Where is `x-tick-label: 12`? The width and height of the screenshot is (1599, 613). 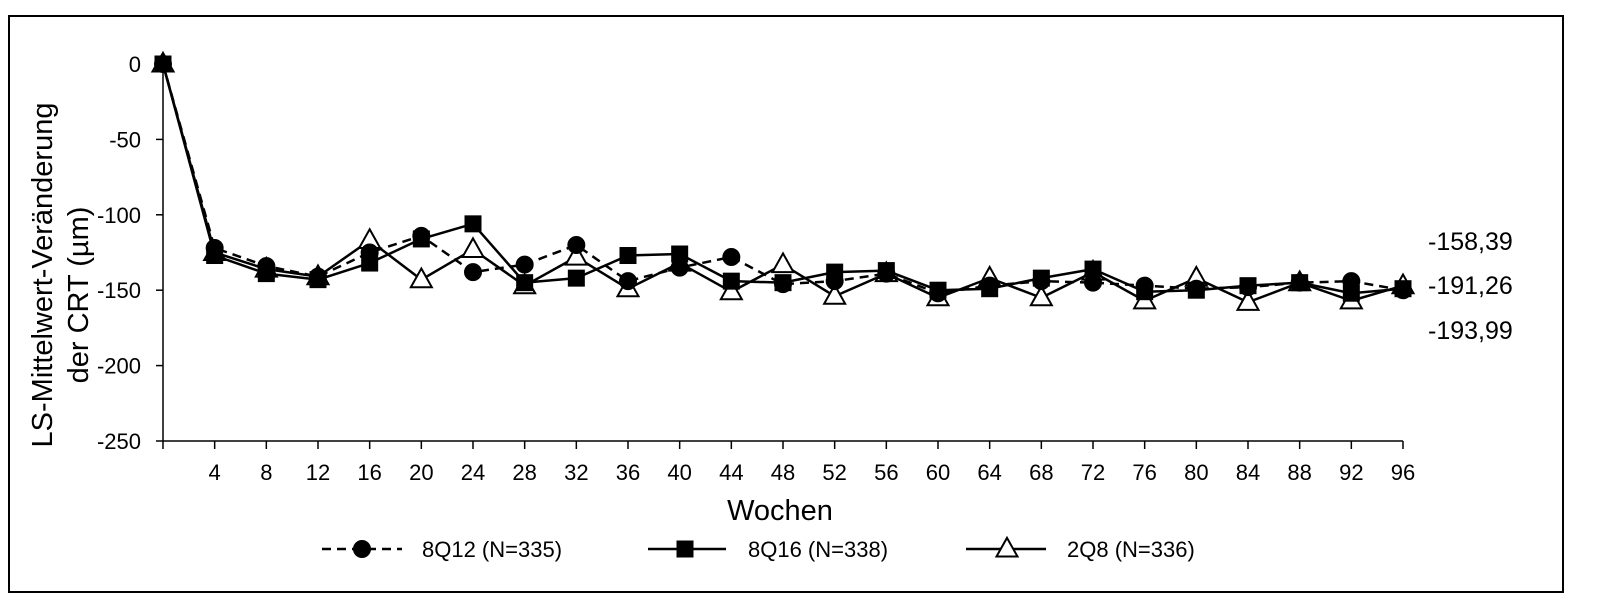
x-tick-label: 12 is located at coordinates (318, 472).